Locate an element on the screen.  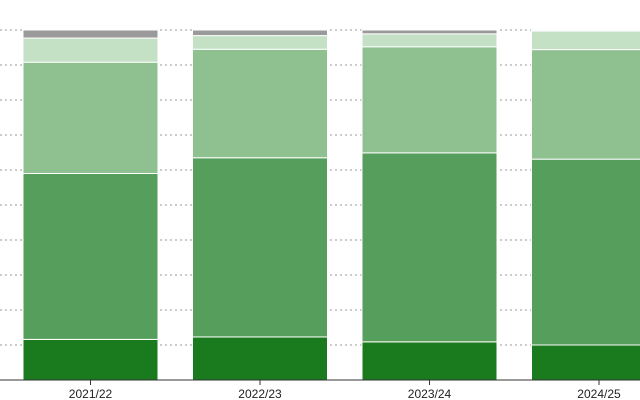
x-tick-label: 2022/23 is located at coordinates (260, 393).